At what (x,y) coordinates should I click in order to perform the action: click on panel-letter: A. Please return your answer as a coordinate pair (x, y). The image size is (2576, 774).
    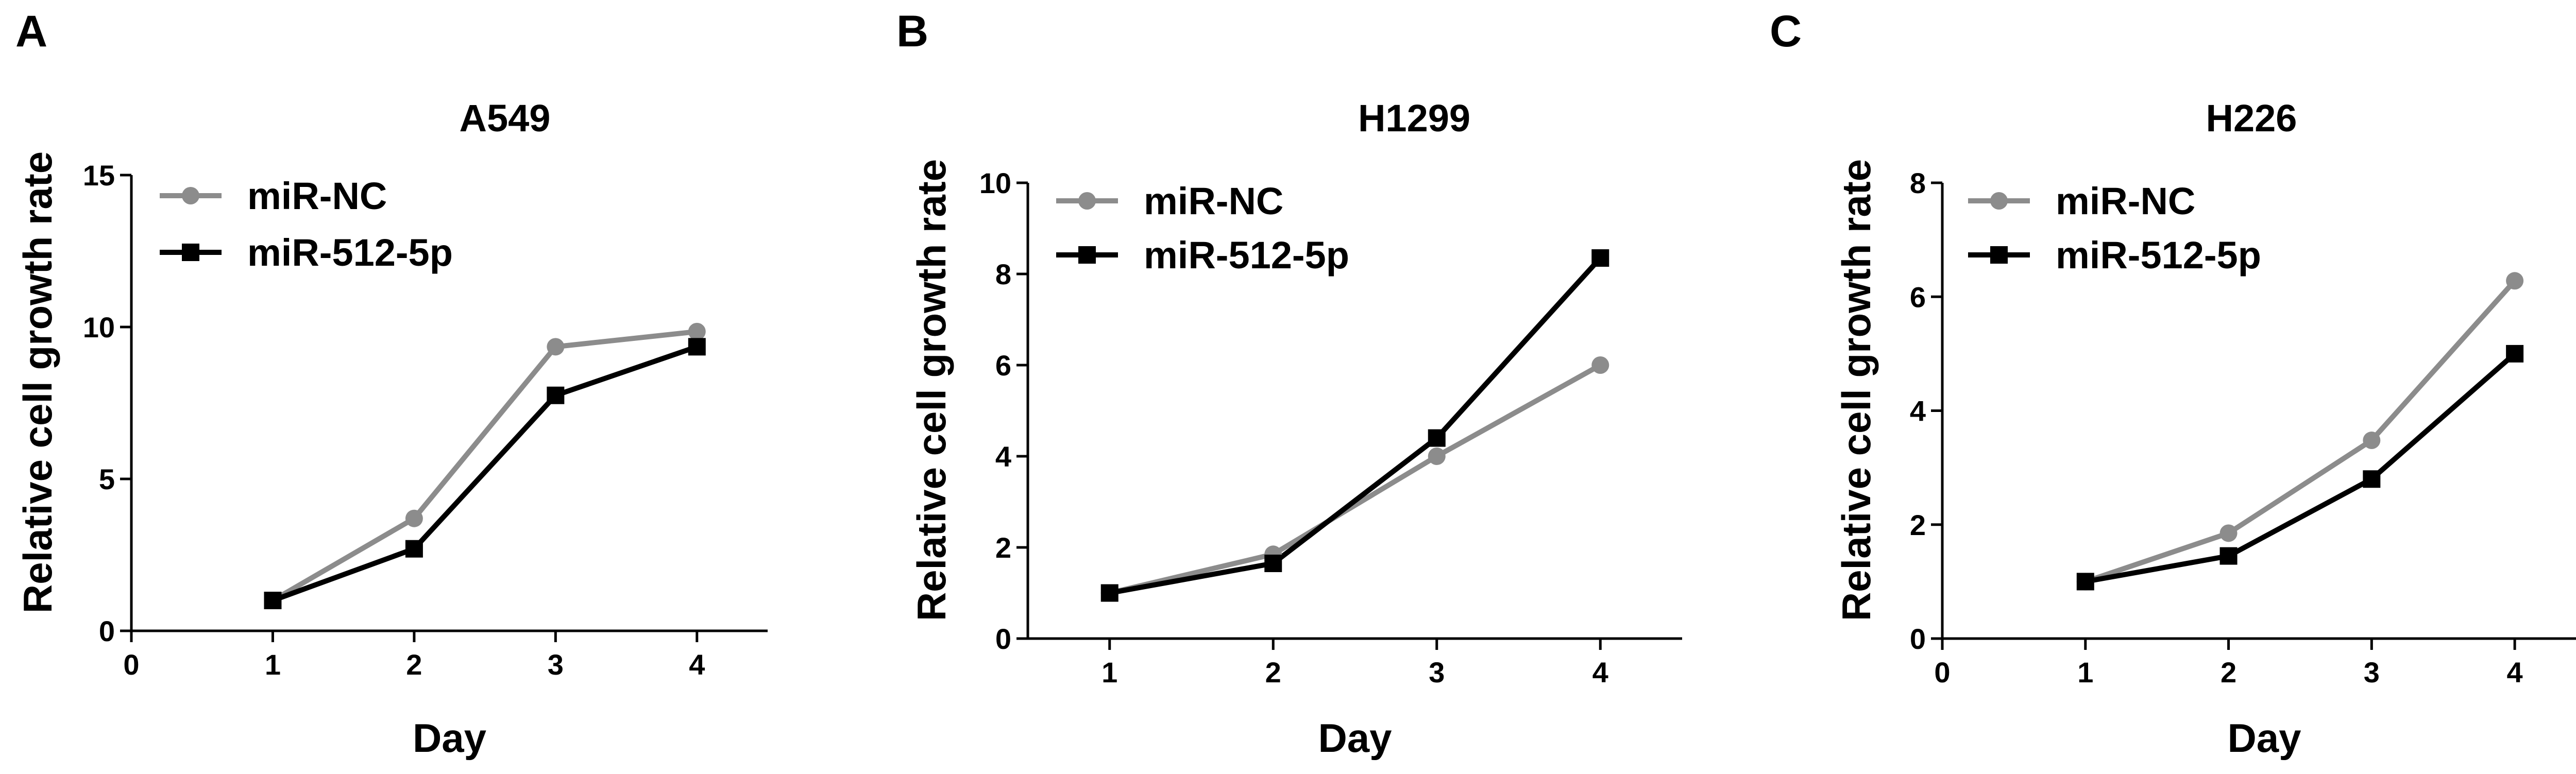
    Looking at the image, I should click on (31, 31).